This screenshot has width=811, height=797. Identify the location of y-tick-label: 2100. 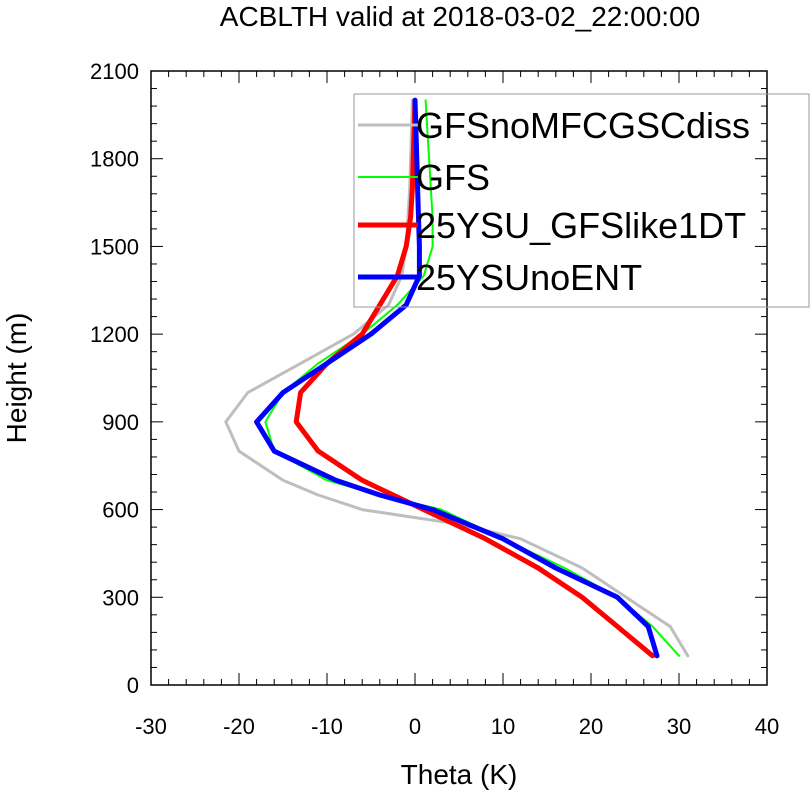
(114, 71).